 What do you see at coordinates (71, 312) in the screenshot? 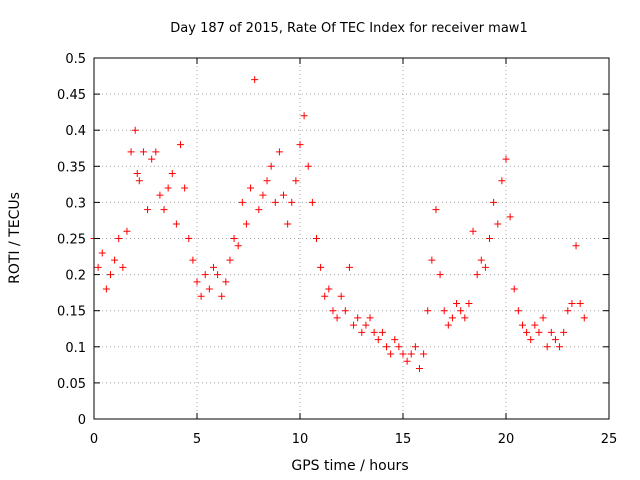
I see `y-tick-label: 0.15` at bounding box center [71, 312].